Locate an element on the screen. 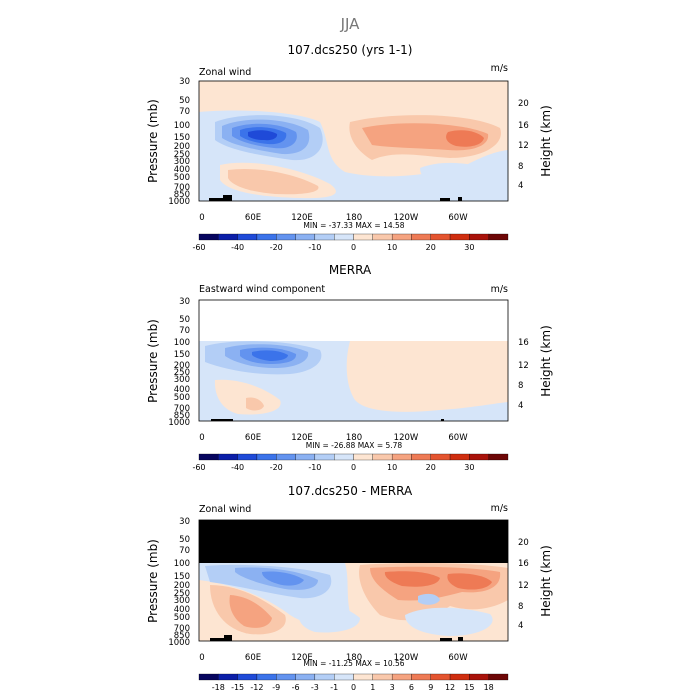 This screenshot has height=700, width=700. panel-3-frame is located at coordinates (353, 580).